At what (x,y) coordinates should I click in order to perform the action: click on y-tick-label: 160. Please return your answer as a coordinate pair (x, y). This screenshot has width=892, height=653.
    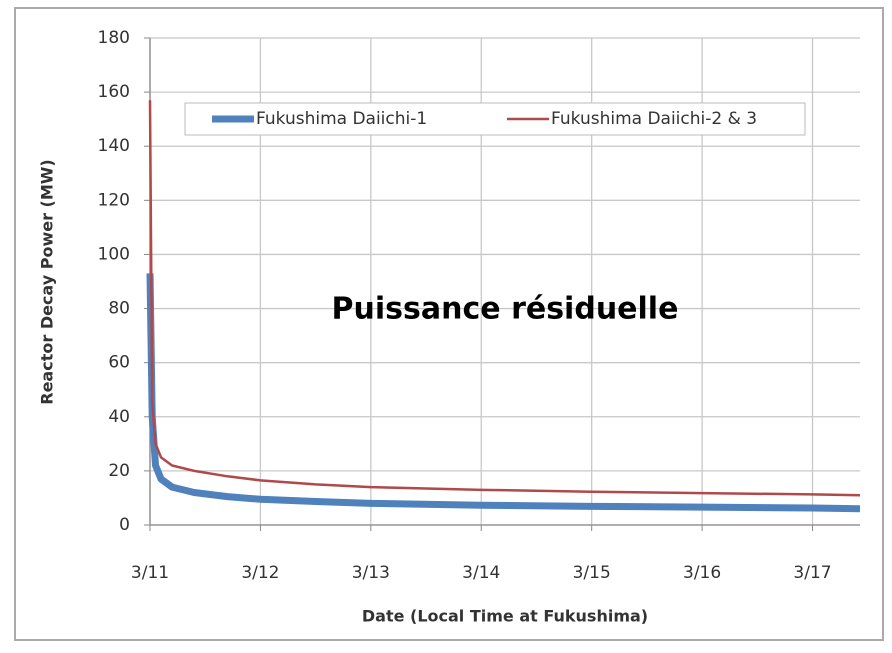
    Looking at the image, I should click on (114, 92).